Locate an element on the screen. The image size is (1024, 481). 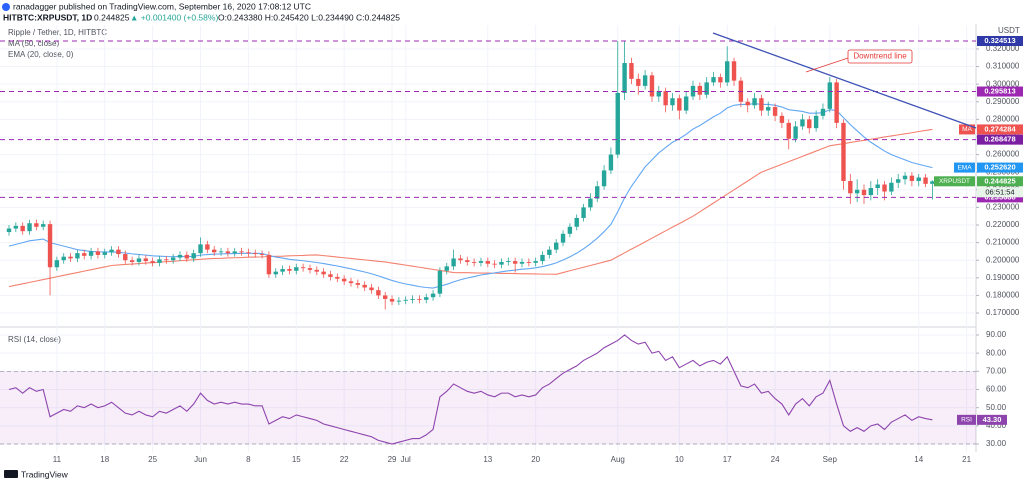
x-tick-label: 17 is located at coordinates (727, 459).